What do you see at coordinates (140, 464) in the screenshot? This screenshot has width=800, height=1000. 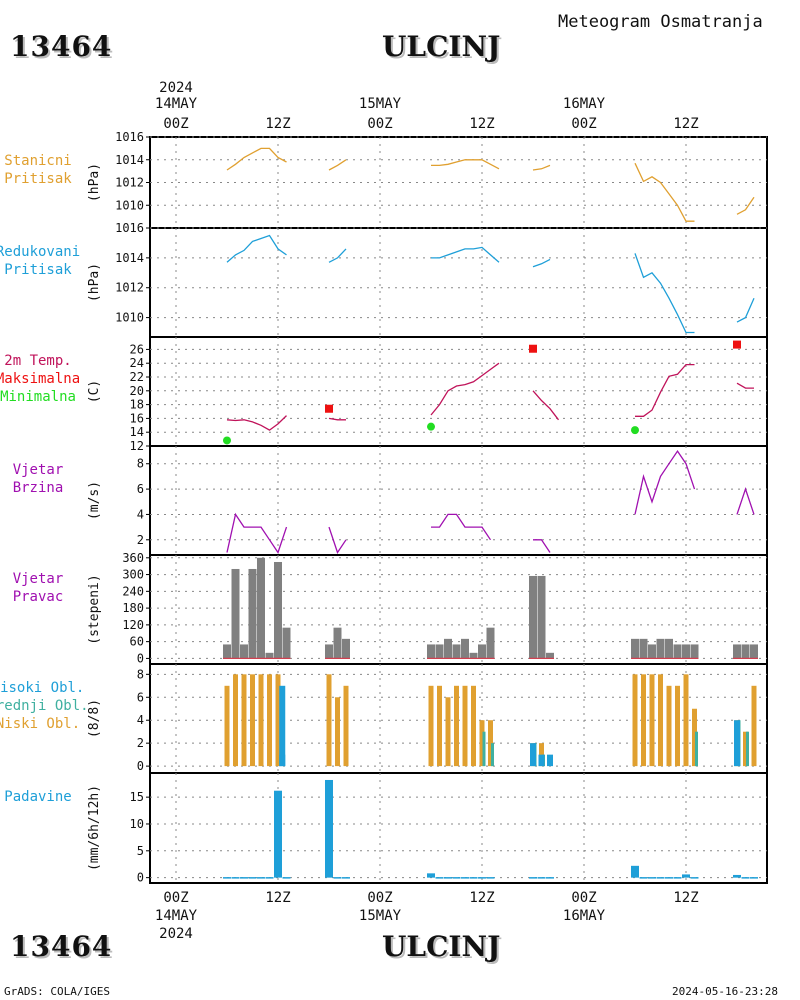 I see `wind_speed-ytick-label: 8` at bounding box center [140, 464].